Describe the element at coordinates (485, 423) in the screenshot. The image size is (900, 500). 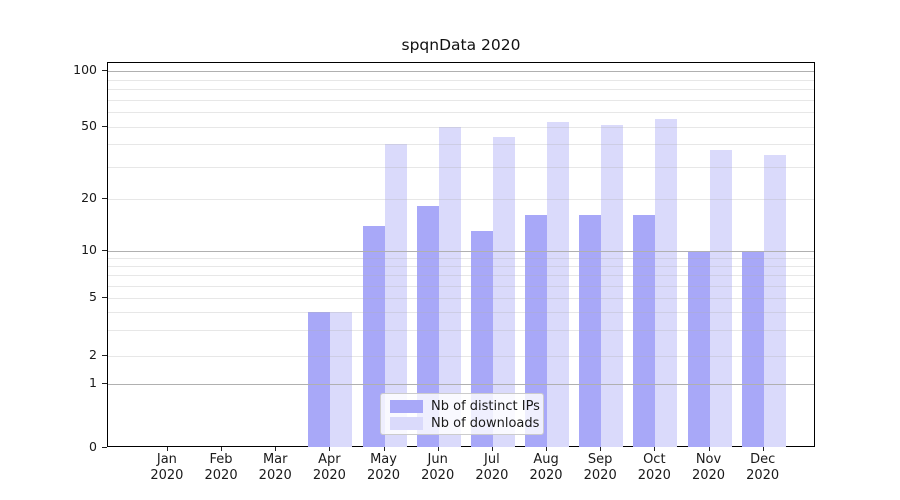
I see `legend-label-downloads: Nb of downloads` at that location.